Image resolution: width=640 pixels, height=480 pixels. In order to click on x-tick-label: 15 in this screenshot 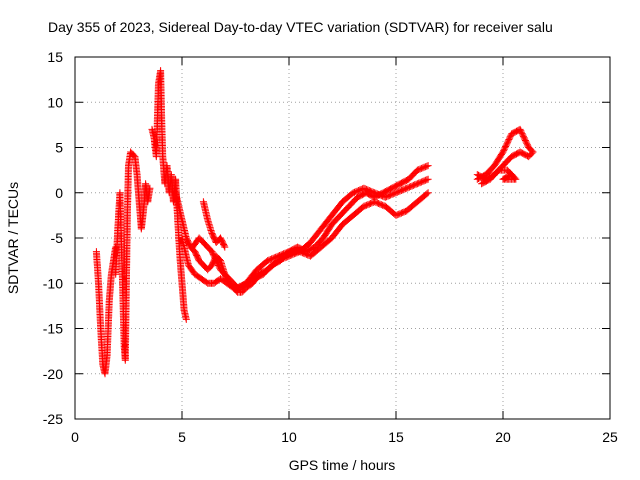, I will do `click(396, 437)`.